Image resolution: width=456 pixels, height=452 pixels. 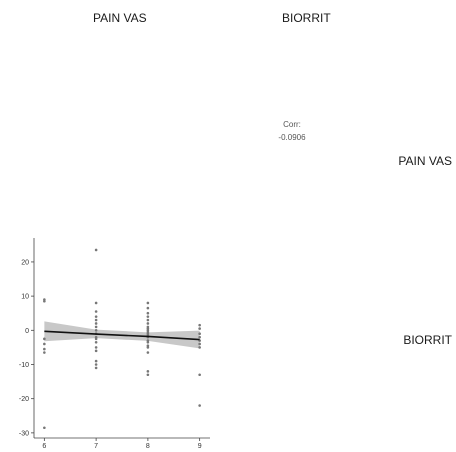 I want to click on correlation-value: -0.0906, so click(x=292, y=137).